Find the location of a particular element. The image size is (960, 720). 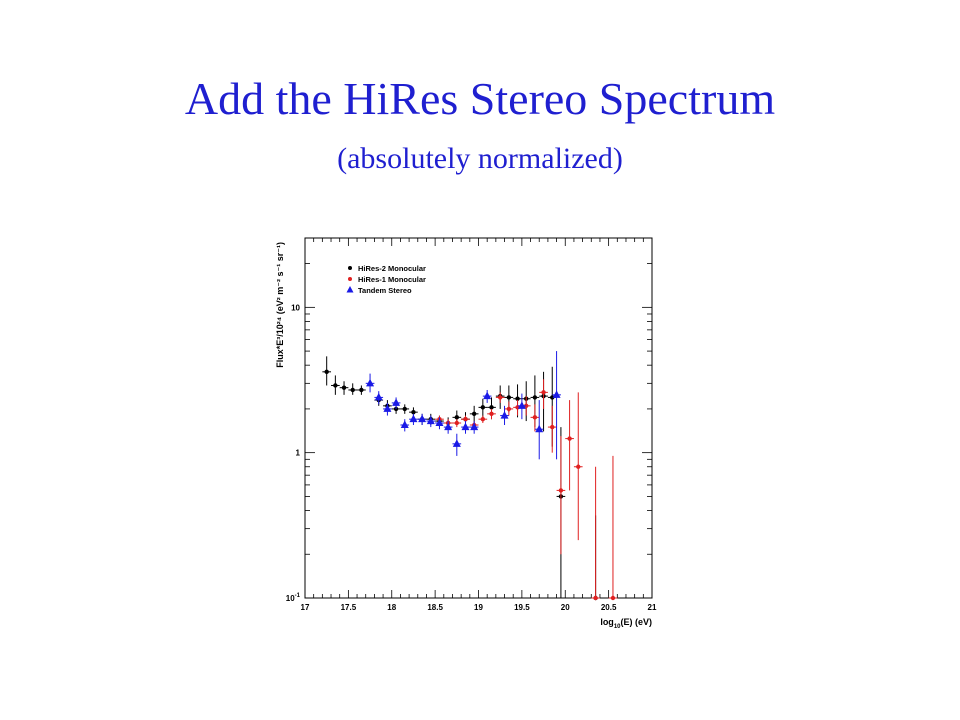

x-tick-label: 19.5 is located at coordinates (522, 607).